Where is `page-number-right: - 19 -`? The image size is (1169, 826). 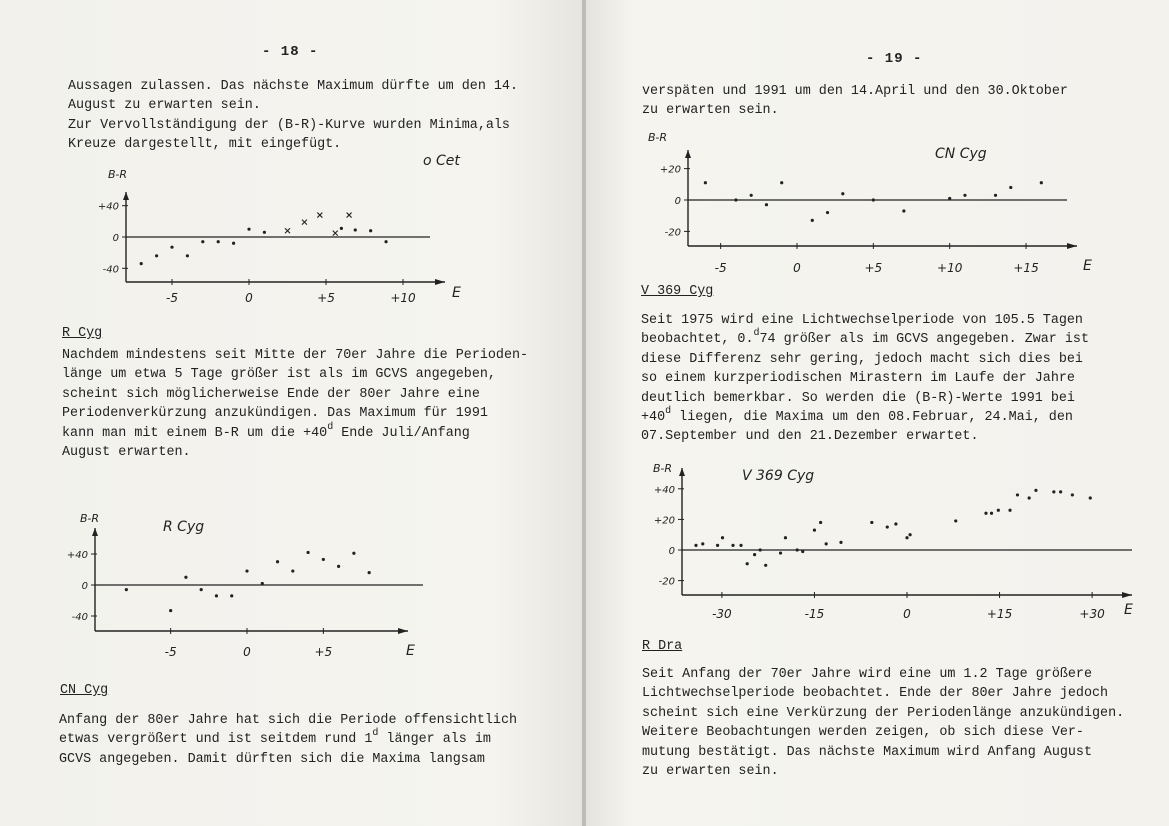 page-number-right: - 19 - is located at coordinates (894, 59).